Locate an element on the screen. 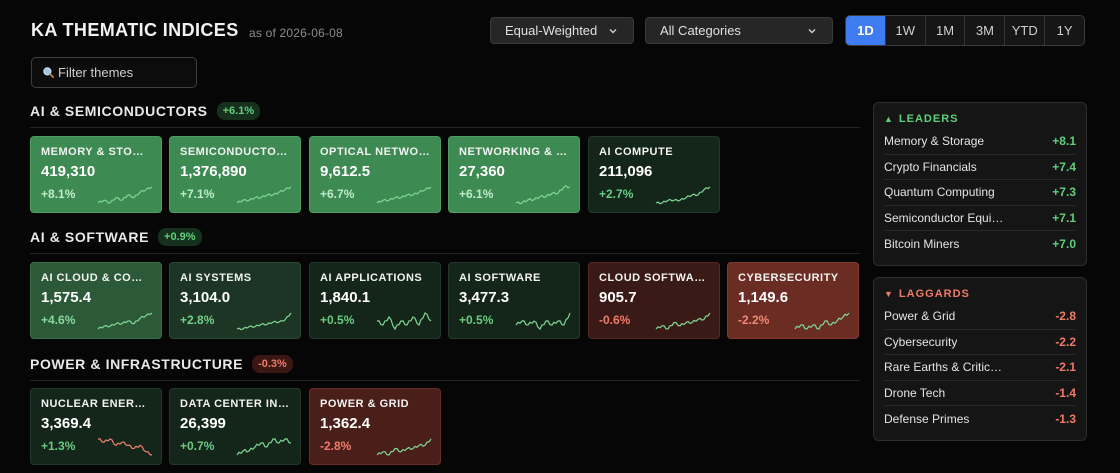 Image resolution: width=1120 pixels, height=473 pixels. tile-value: 211,096 is located at coordinates (626, 171).